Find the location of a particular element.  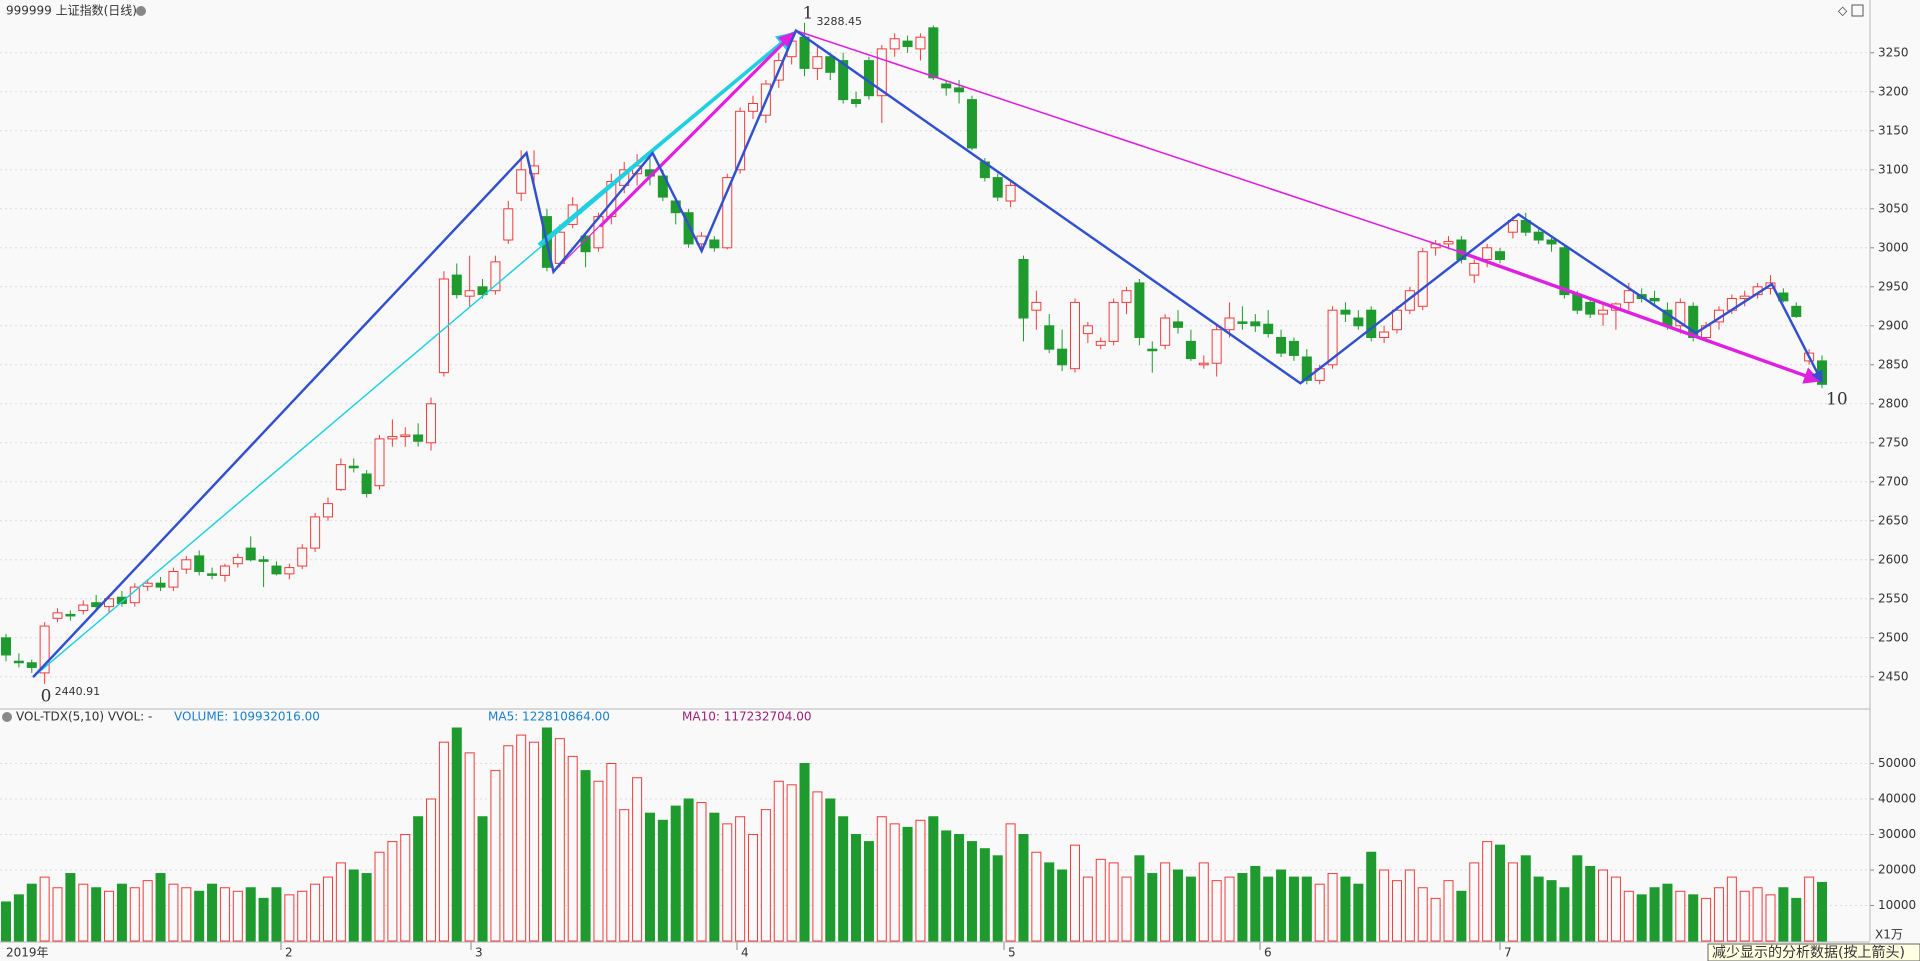

x-tick-label: 2019年 is located at coordinates (27, 953).